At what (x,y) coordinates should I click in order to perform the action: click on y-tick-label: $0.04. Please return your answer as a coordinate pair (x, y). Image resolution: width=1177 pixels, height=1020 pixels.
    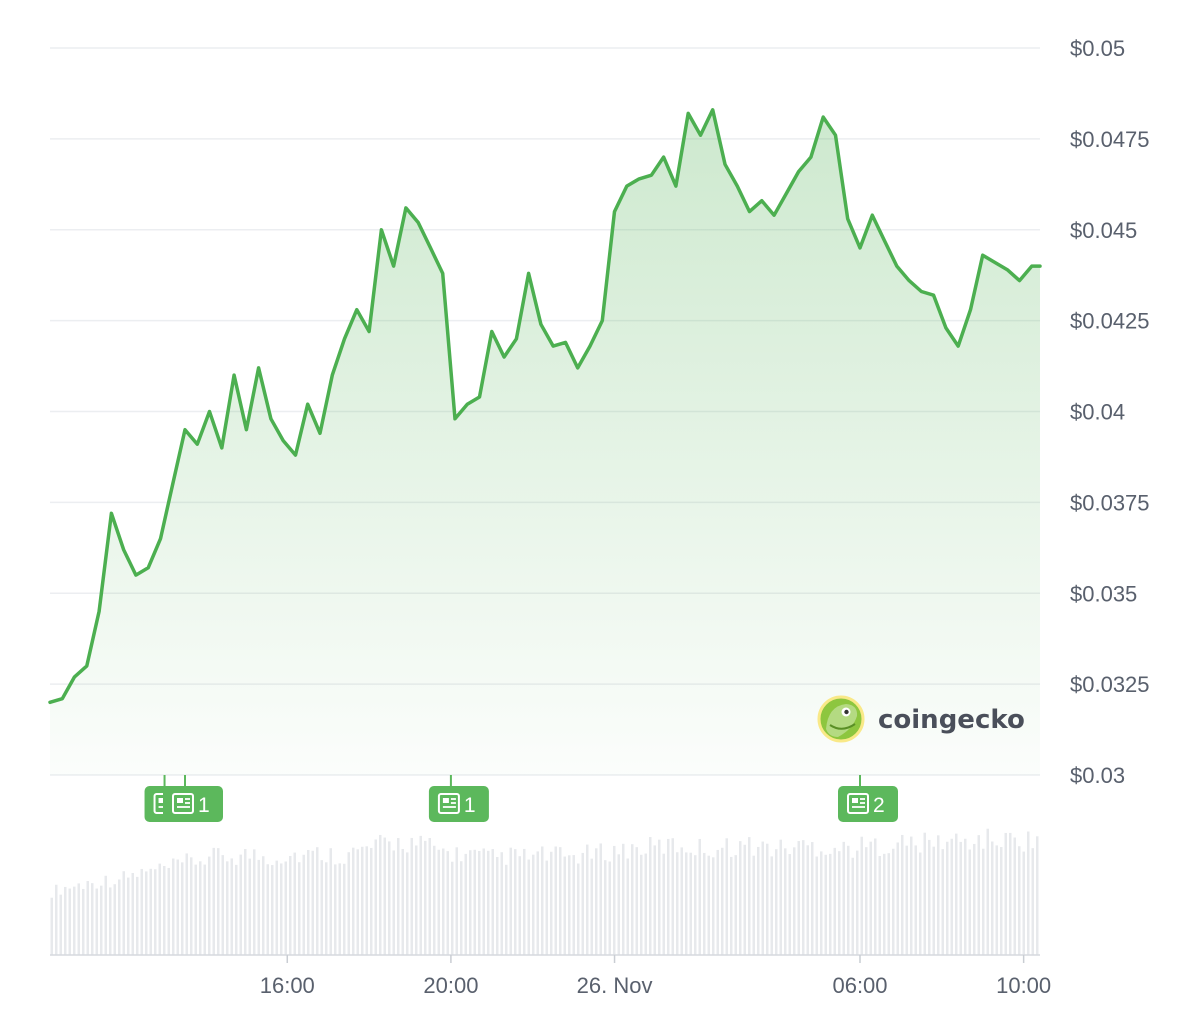
    Looking at the image, I should click on (1097, 412).